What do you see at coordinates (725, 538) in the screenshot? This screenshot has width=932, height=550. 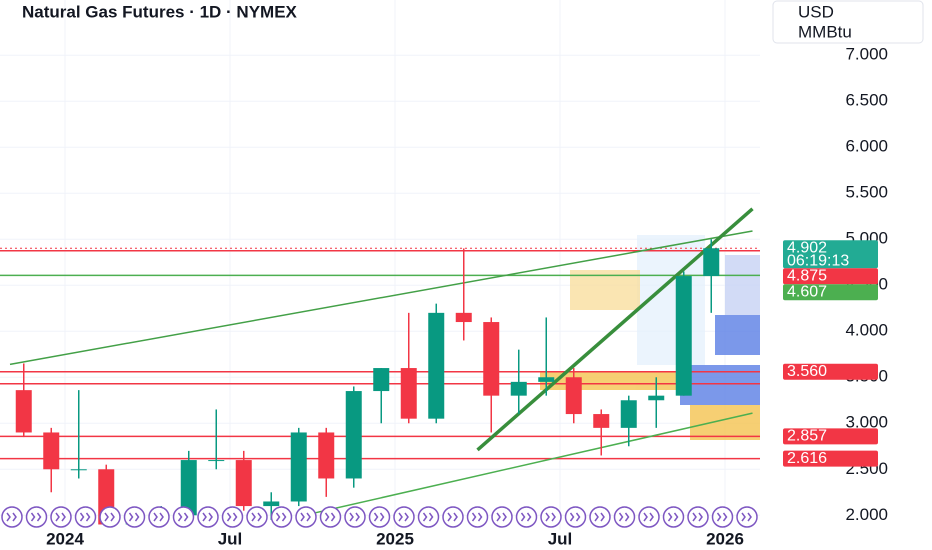 I see `x-tick-label: 2026` at bounding box center [725, 538].